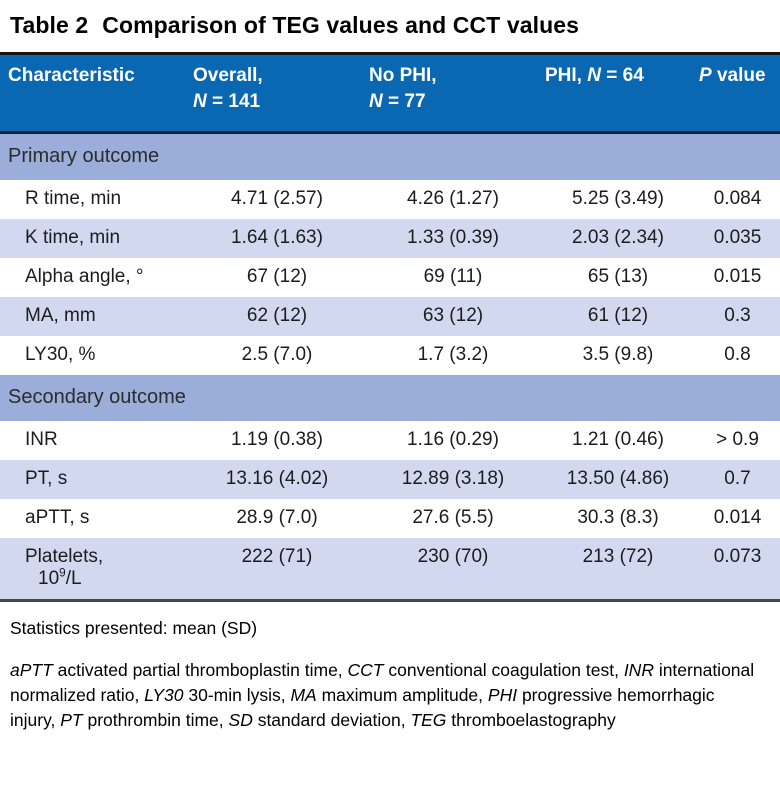 Image resolution: width=780 pixels, height=785 pixels. I want to click on column-header-p-value: P value, so click(737, 93).